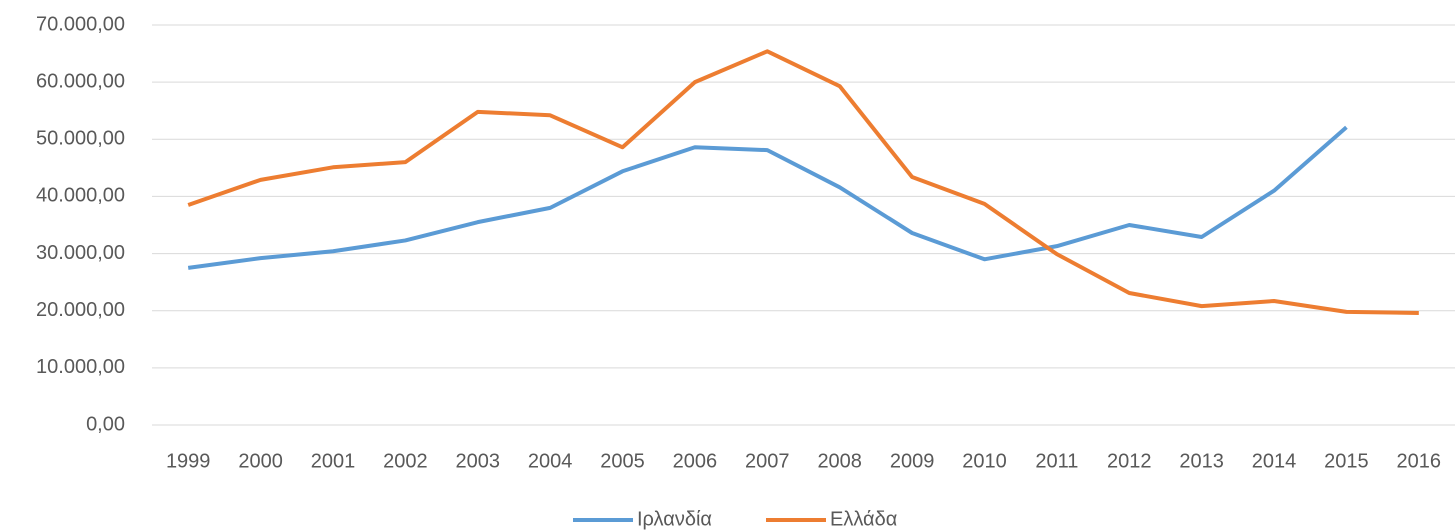  Describe the element at coordinates (80, 24) in the screenshot. I see `y-tick-label: 70.000,00` at that location.